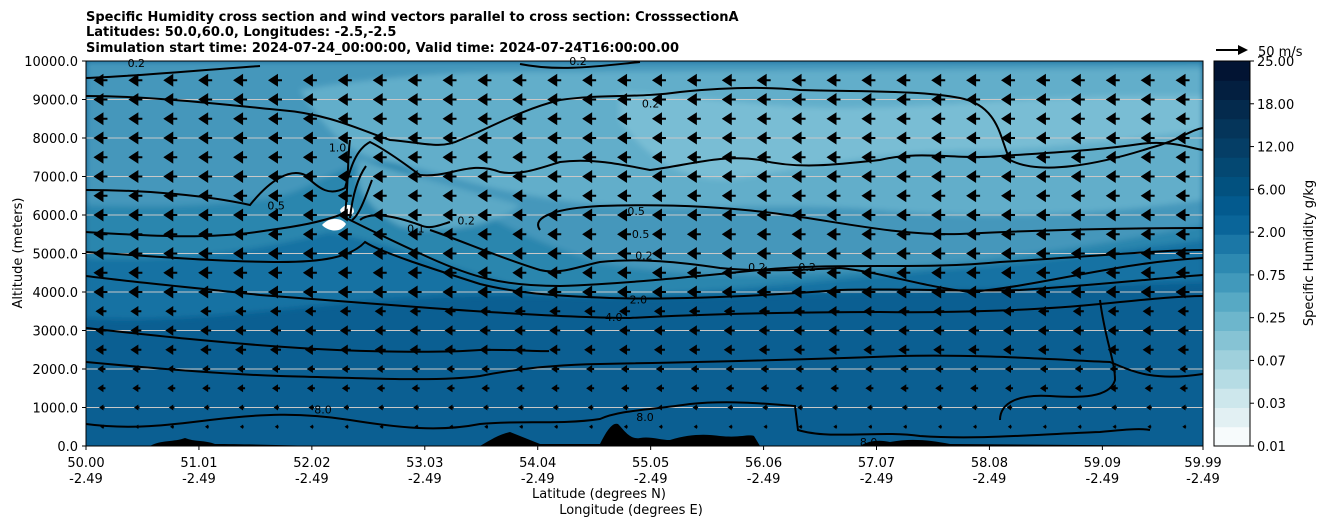  Describe the element at coordinates (1259, 52) in the screenshot. I see `wind-key: 50 m/s` at that location.